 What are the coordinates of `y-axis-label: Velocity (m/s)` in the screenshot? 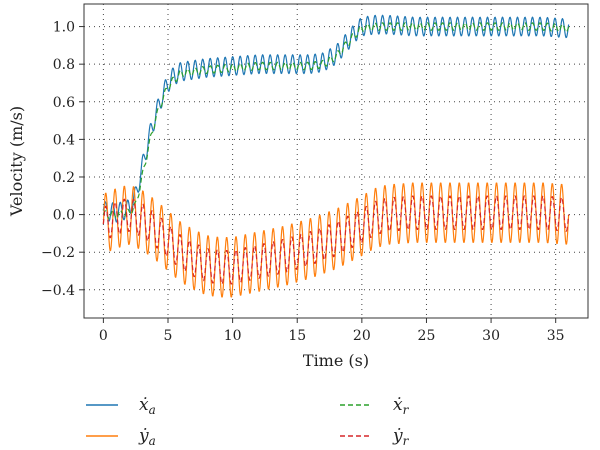 It's located at (16, 161).